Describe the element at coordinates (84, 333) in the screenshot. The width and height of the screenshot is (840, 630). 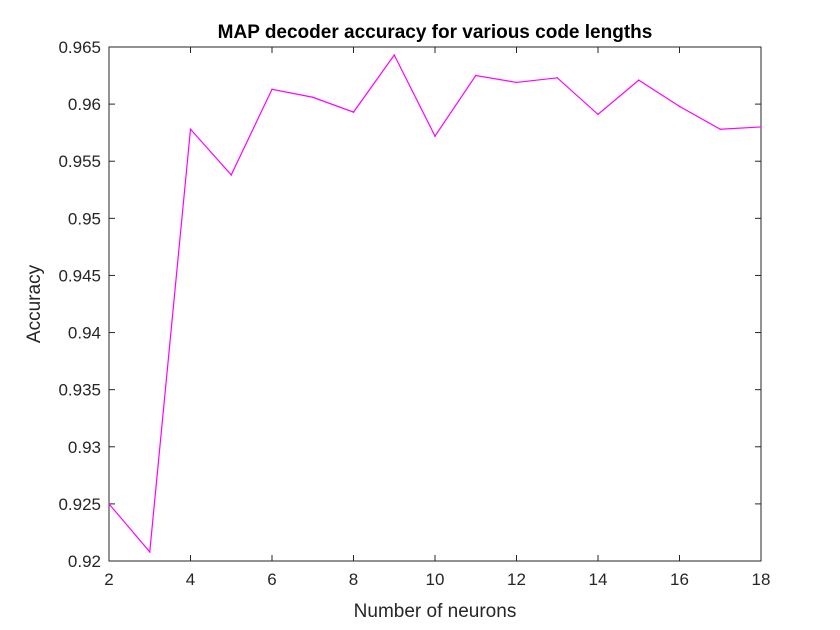
I see `y-tick-label: 0.94` at that location.